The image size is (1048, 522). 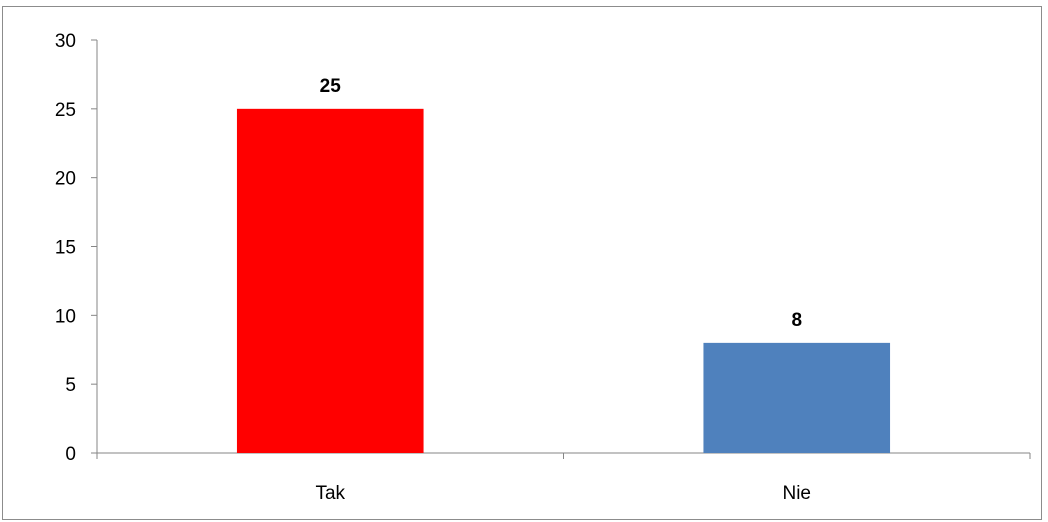 What do you see at coordinates (65, 248) in the screenshot?
I see `y-tick-label: 15` at bounding box center [65, 248].